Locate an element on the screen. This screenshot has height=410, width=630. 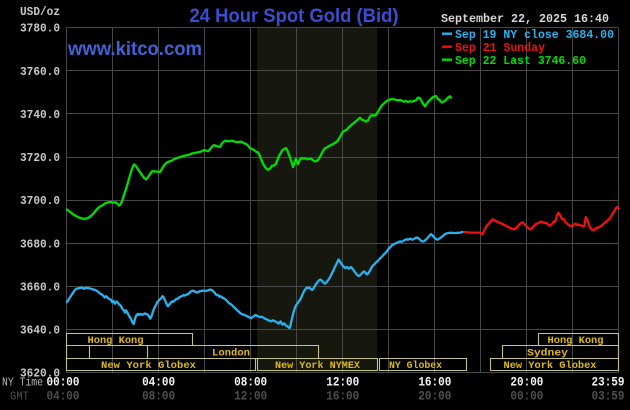
svg-text: 3660.0 is located at coordinates (40, 287).